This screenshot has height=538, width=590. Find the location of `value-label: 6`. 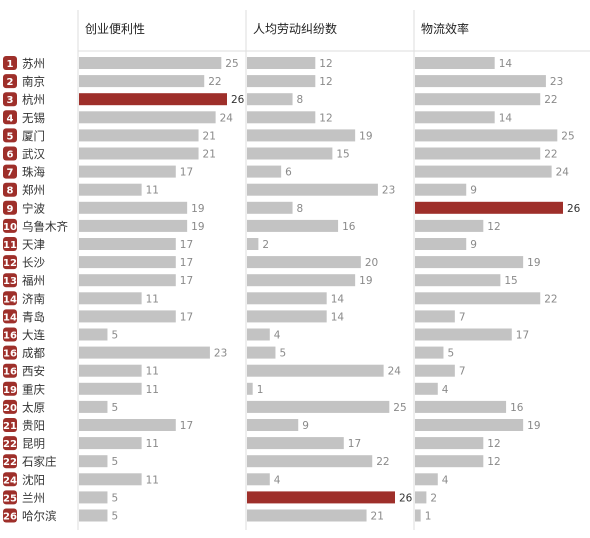

value-label: 6 is located at coordinates (288, 173).